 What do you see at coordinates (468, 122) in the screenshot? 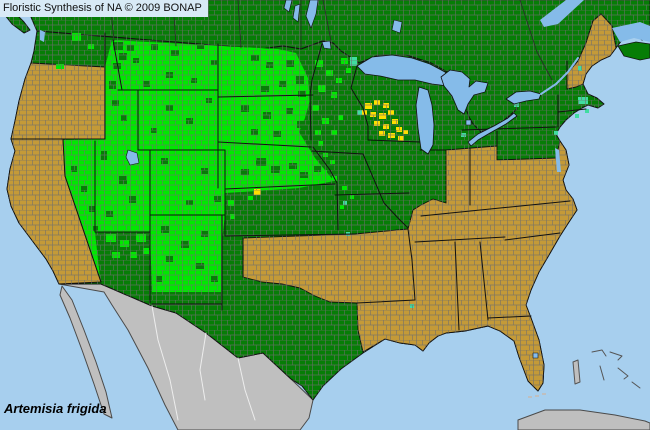
I see `lake-st-clair` at bounding box center [468, 122].